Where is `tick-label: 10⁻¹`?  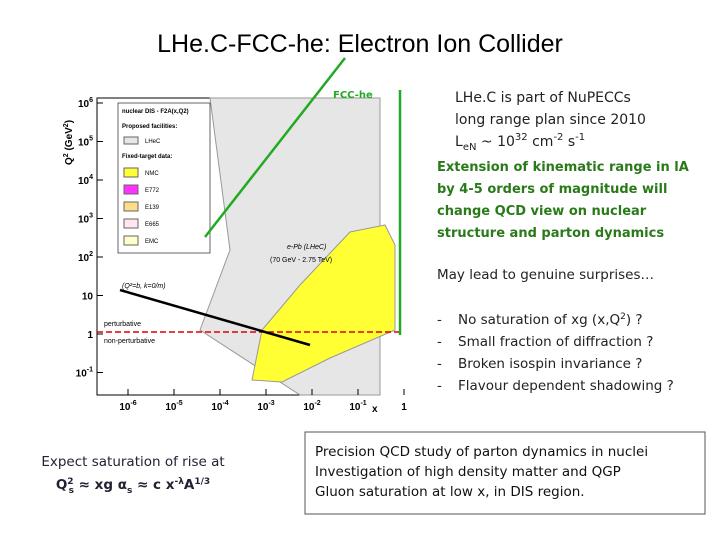
tick-label: 10⁻¹ is located at coordinates (84, 373).